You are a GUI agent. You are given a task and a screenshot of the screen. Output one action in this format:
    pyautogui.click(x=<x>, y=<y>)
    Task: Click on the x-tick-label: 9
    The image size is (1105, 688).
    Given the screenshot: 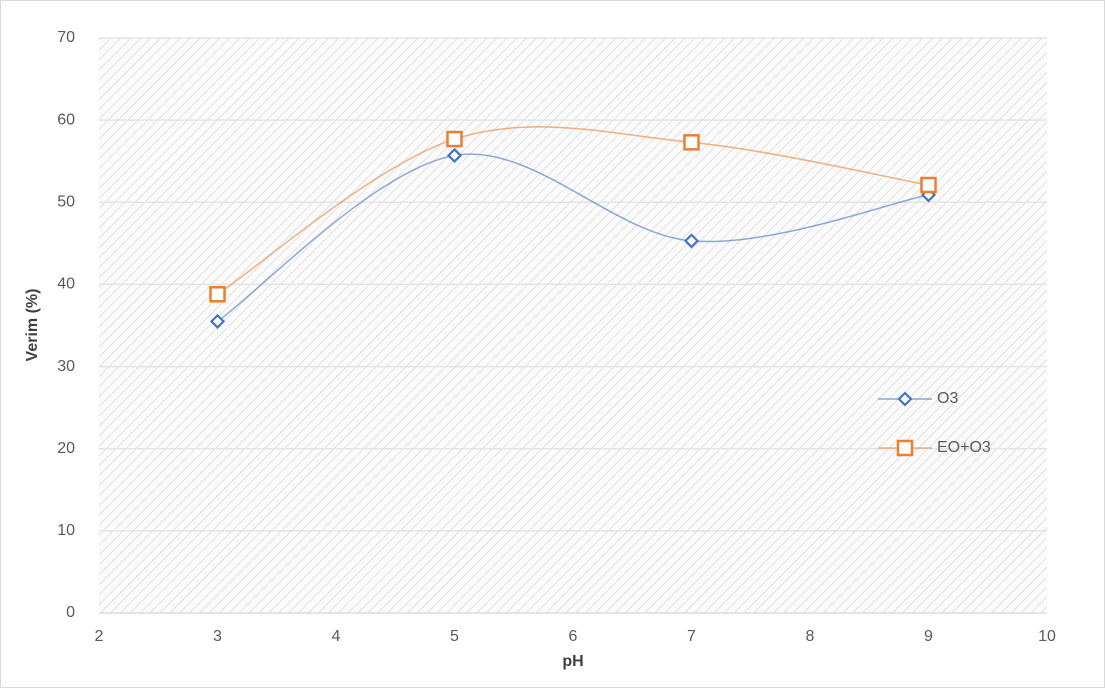 What is the action you would take?
    pyautogui.click(x=928, y=636)
    